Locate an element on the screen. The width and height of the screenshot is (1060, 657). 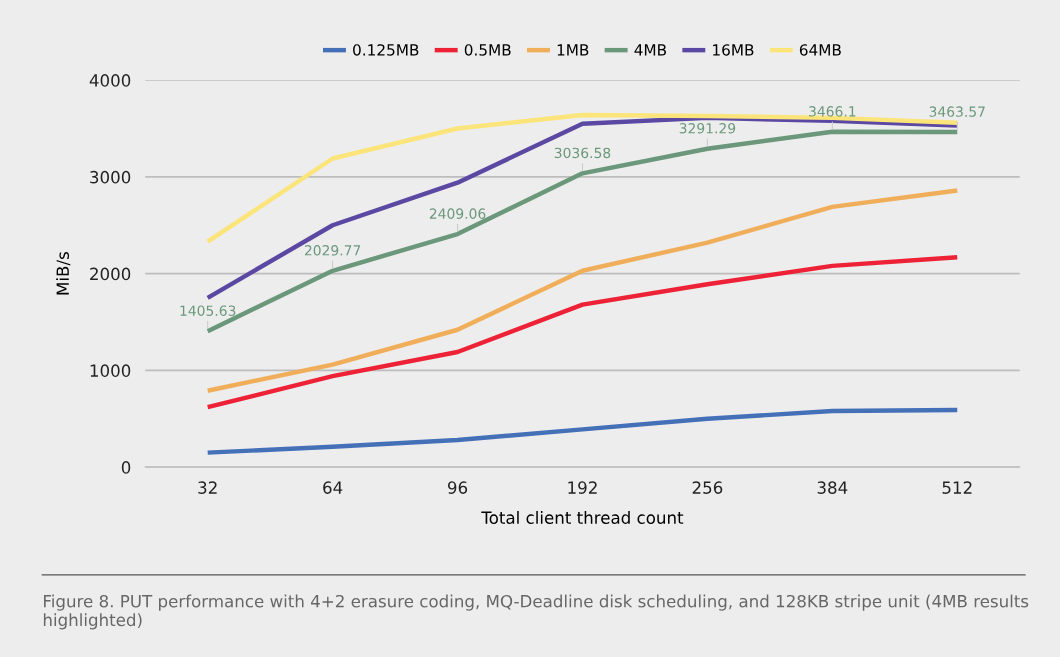
line-series is located at coordinates (582, 431).